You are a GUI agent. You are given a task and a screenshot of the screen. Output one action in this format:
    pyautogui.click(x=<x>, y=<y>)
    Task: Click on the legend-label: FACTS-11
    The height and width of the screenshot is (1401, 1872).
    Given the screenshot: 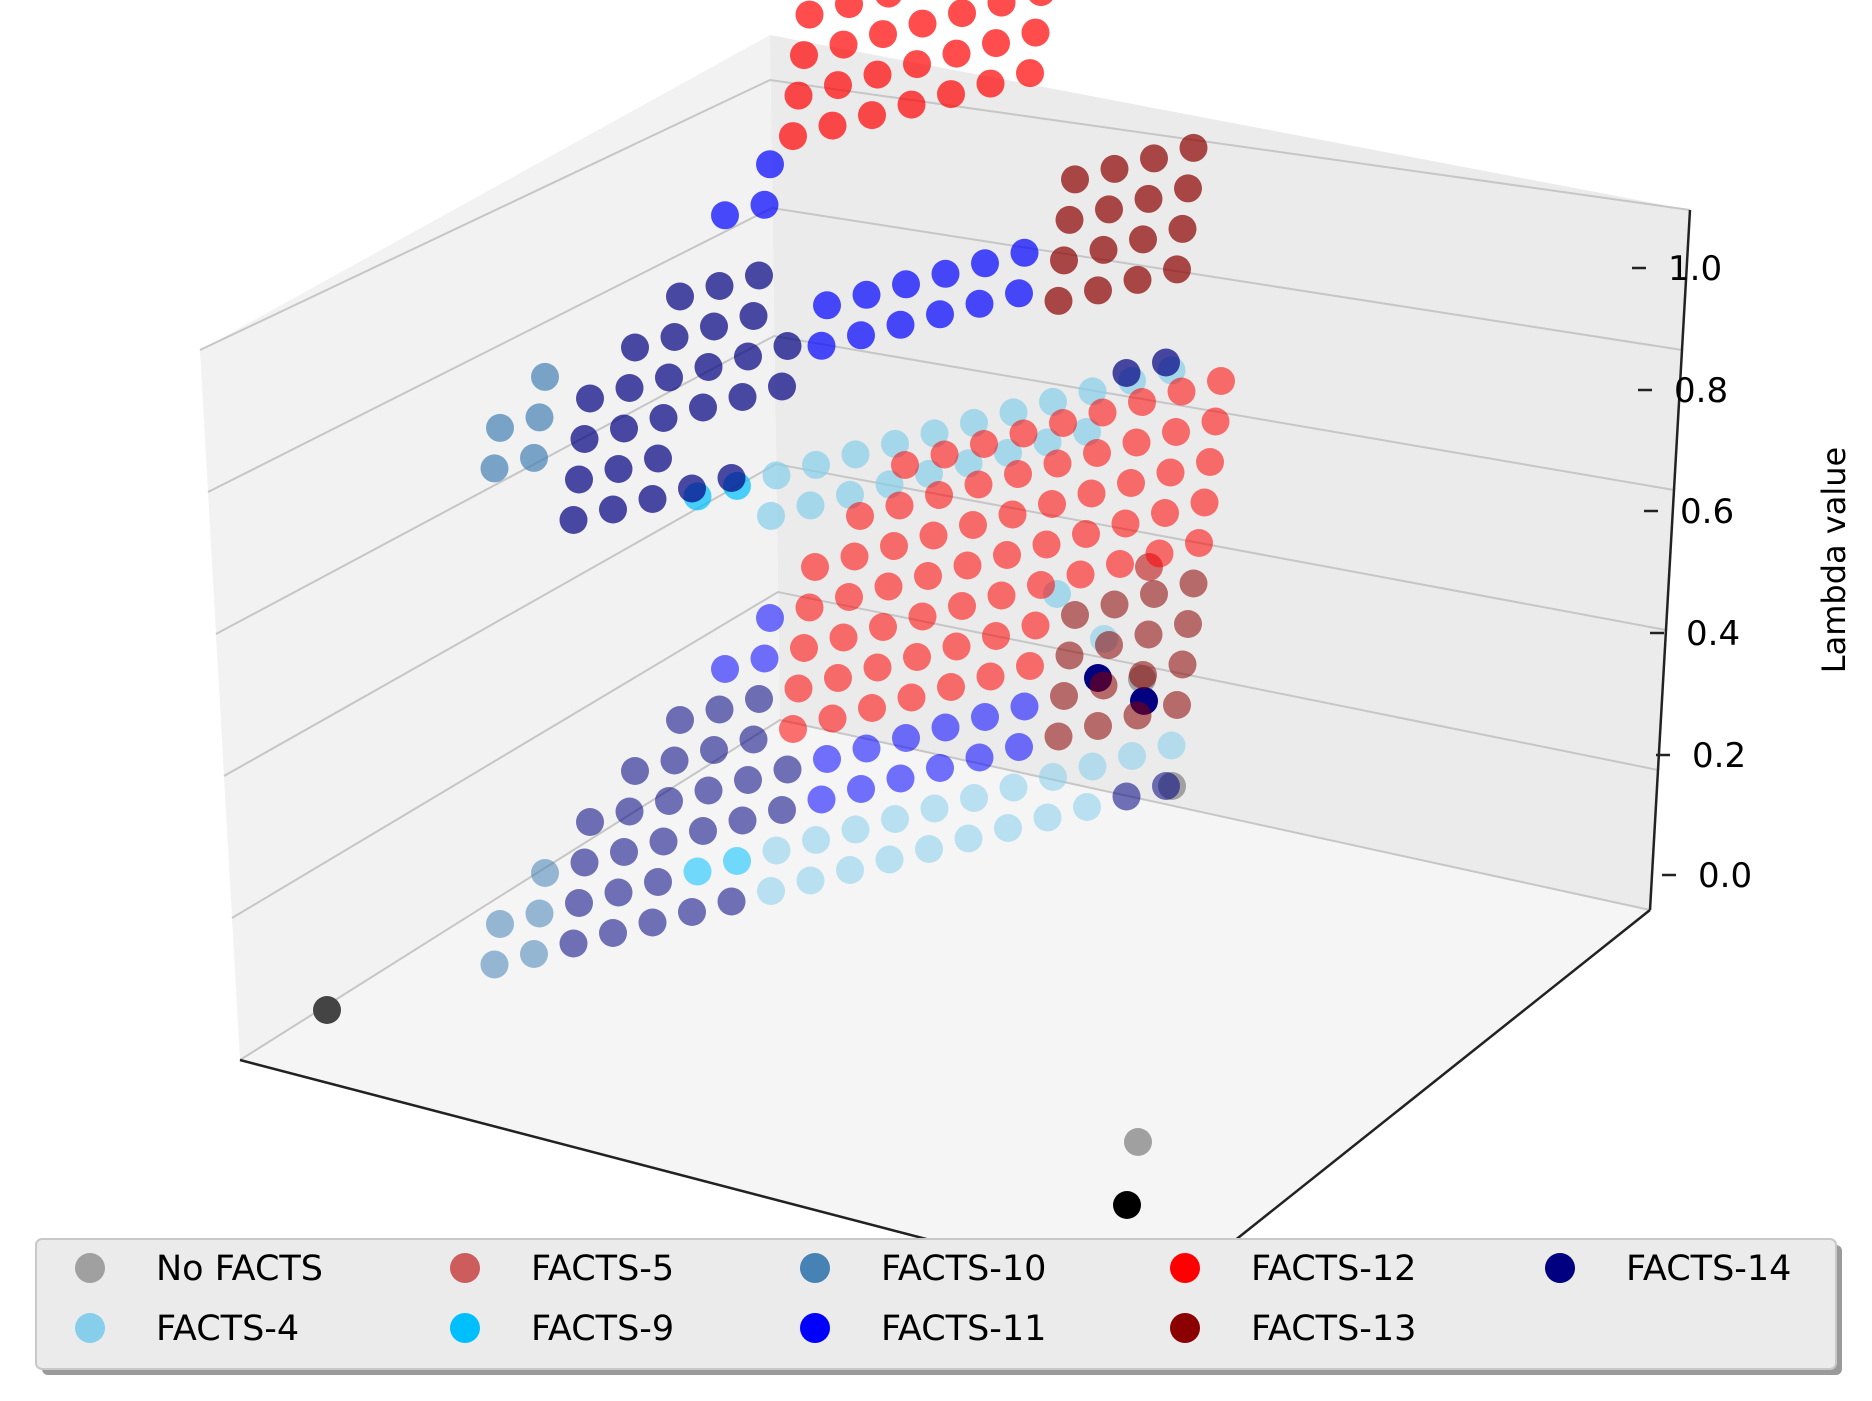 What is the action you would take?
    pyautogui.click(x=963, y=1329)
    